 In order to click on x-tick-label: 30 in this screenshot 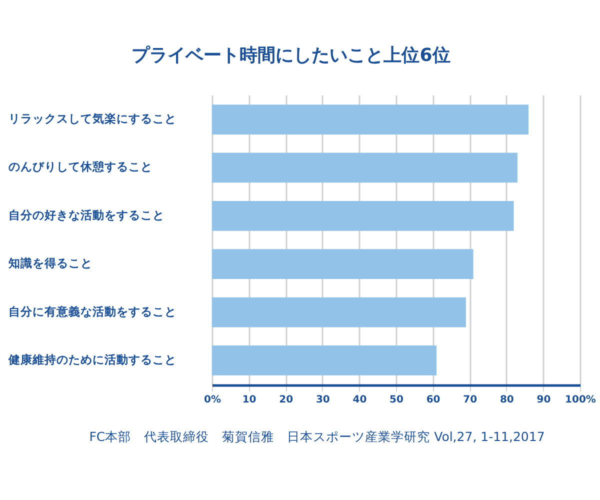, I will do `click(323, 400)`.